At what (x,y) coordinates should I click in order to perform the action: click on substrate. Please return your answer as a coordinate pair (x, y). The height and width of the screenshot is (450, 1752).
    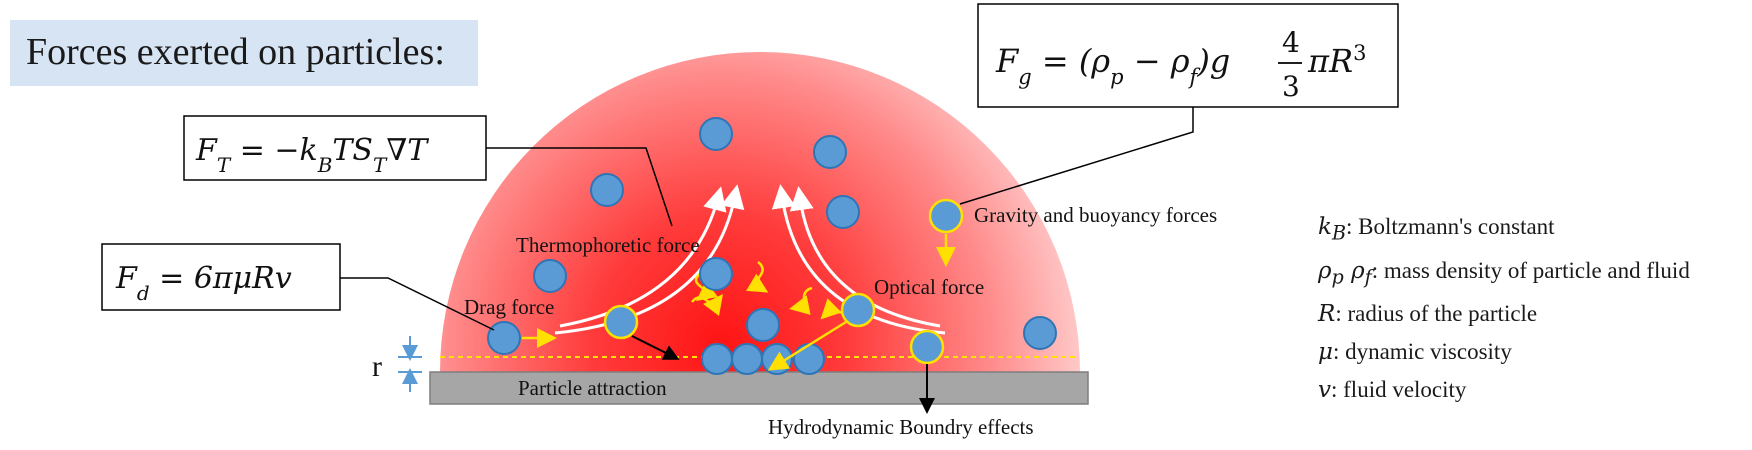
    Looking at the image, I should click on (759, 388).